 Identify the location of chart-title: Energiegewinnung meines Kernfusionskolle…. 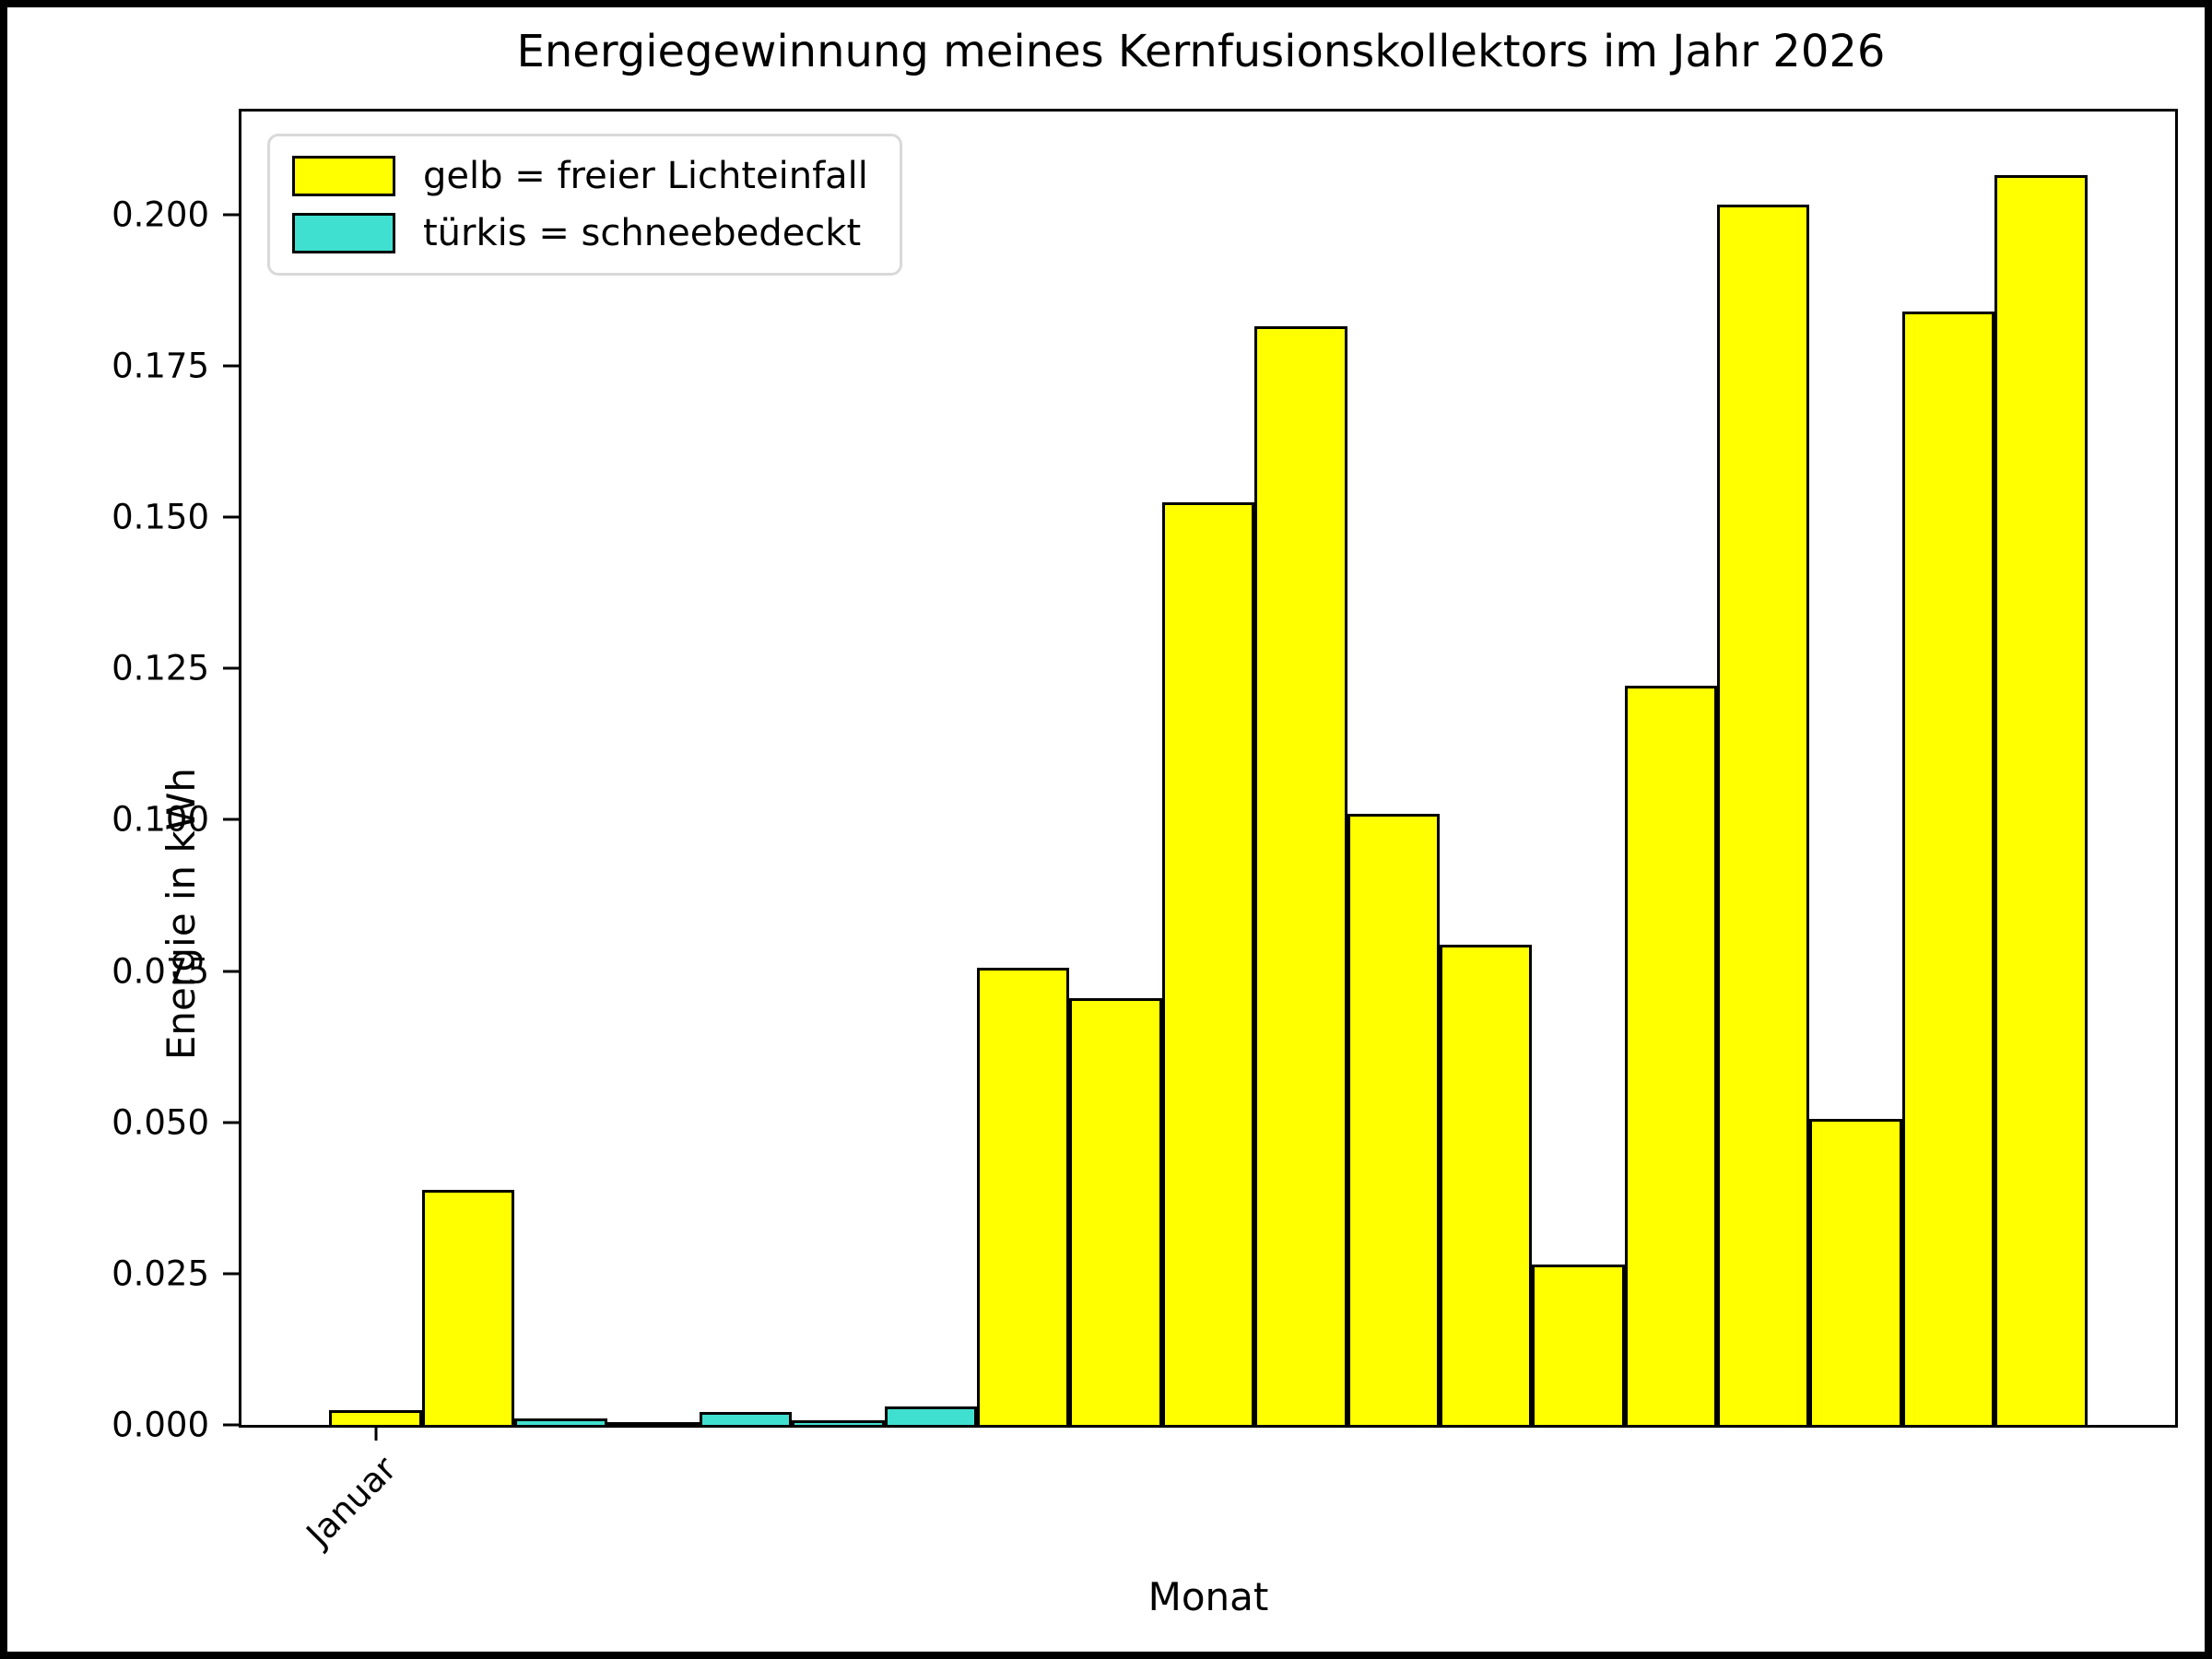
(1201, 51).